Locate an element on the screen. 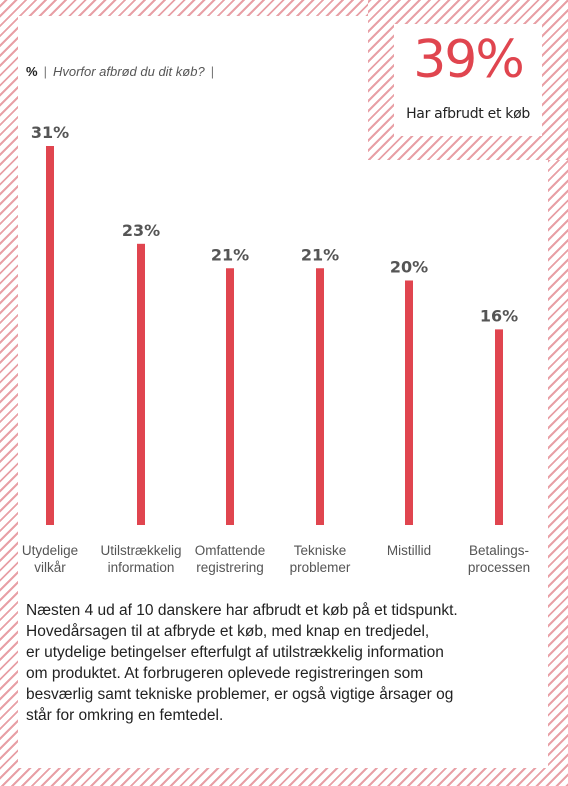 The image size is (568, 786). chart-unit: % is located at coordinates (32, 71).